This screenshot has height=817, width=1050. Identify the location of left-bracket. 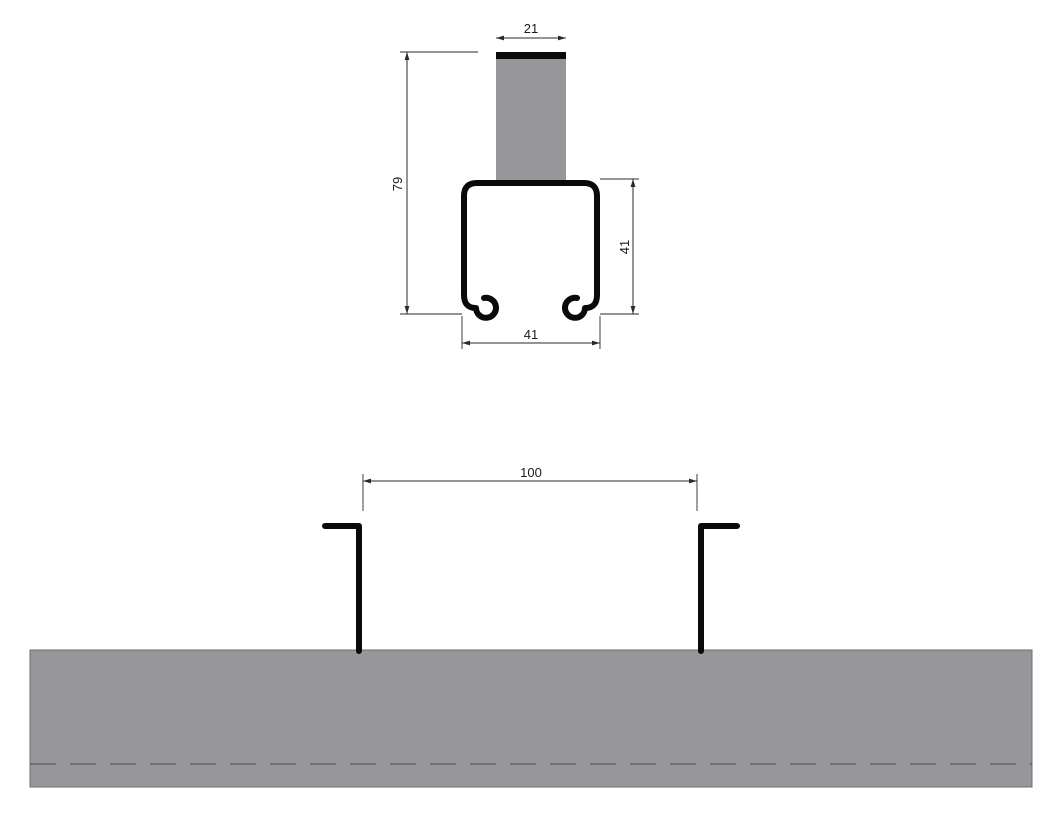
(342, 588).